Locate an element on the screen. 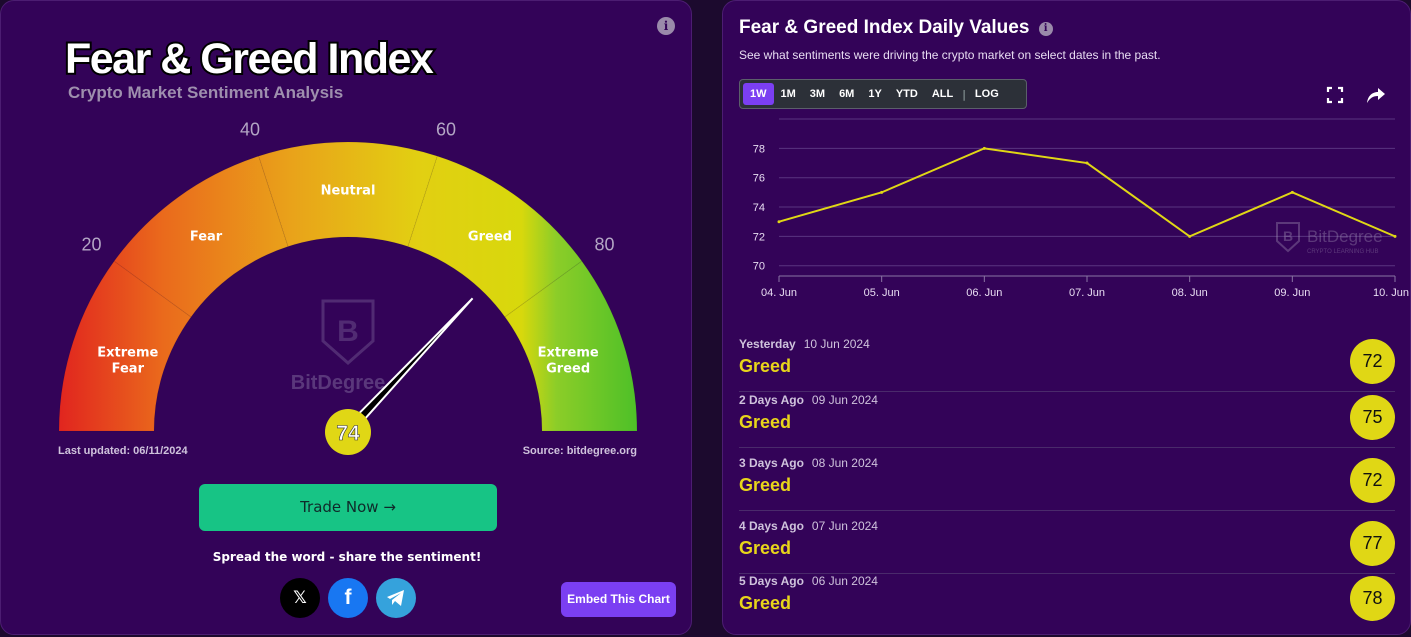  y-tick-label: 72 is located at coordinates (759, 237).